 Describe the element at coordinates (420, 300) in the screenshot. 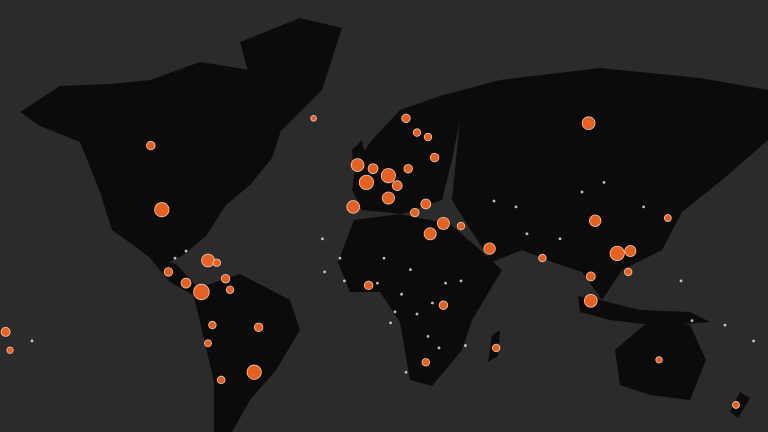

I see `africa` at that location.